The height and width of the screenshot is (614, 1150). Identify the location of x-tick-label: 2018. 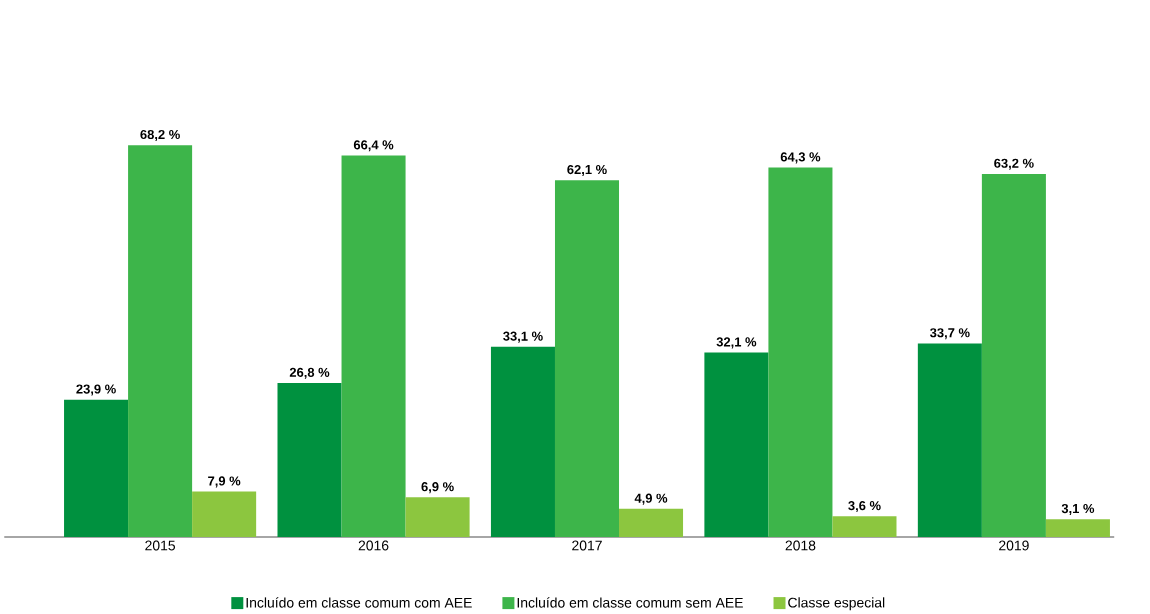
(800, 545).